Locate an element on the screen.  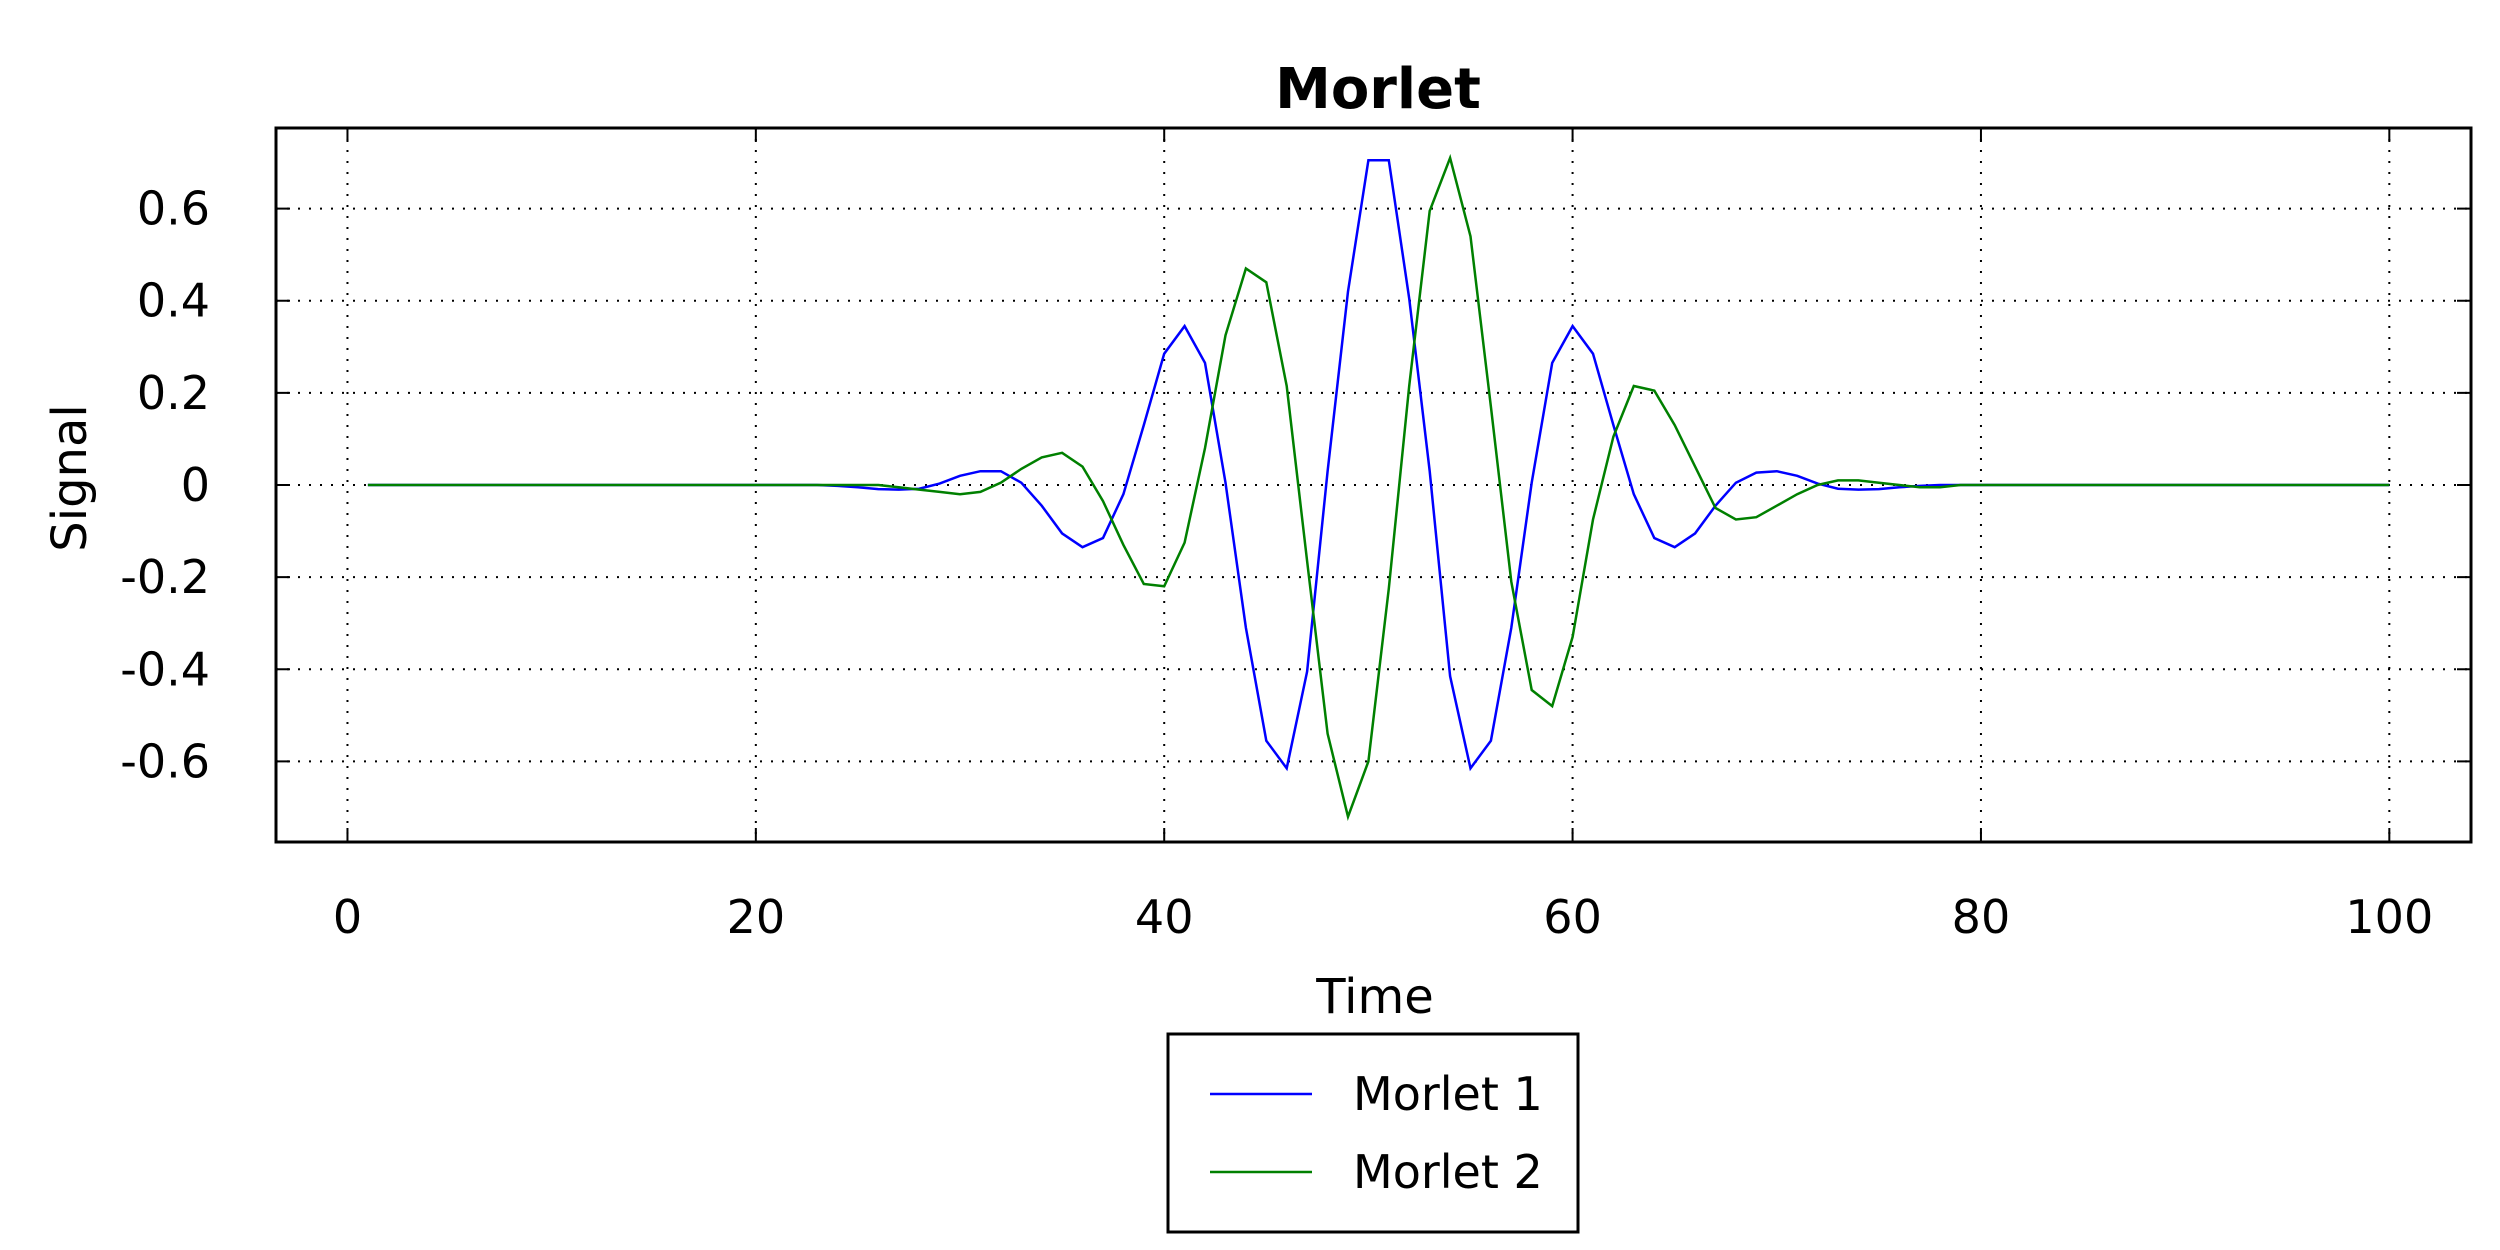
y-axis-label: Signal is located at coordinates (70, 477).